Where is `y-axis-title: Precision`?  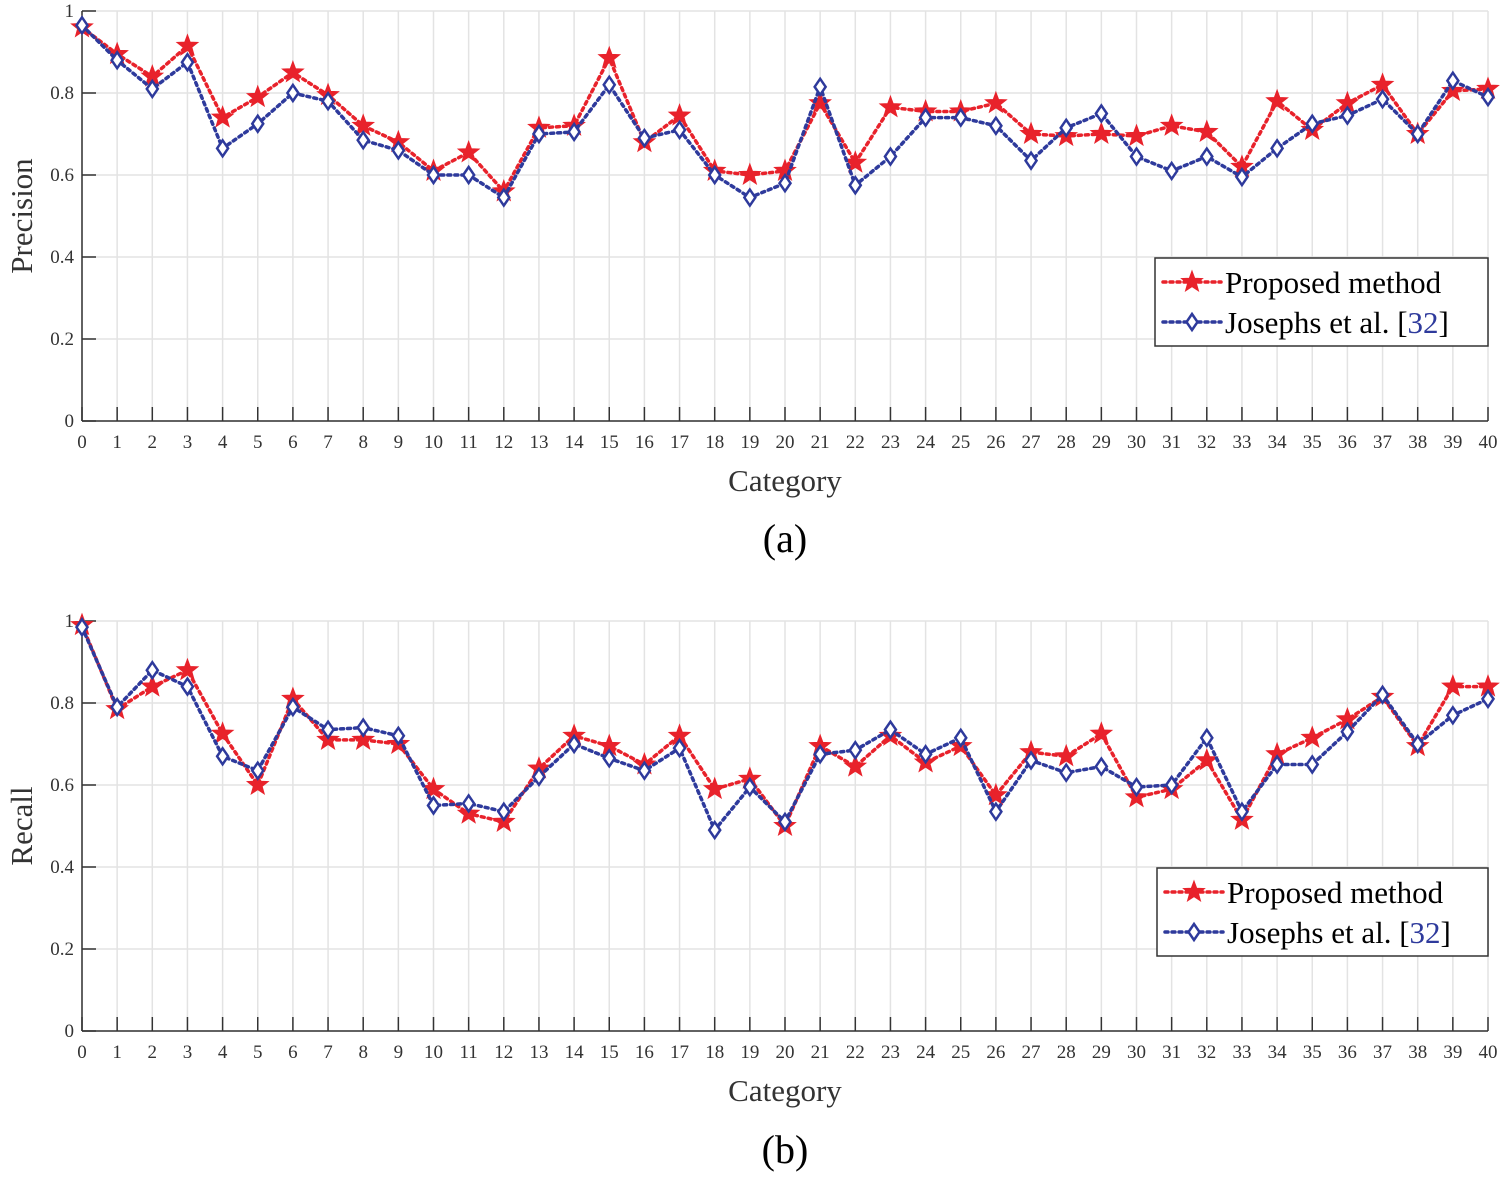
y-axis-title: Precision is located at coordinates (21, 216).